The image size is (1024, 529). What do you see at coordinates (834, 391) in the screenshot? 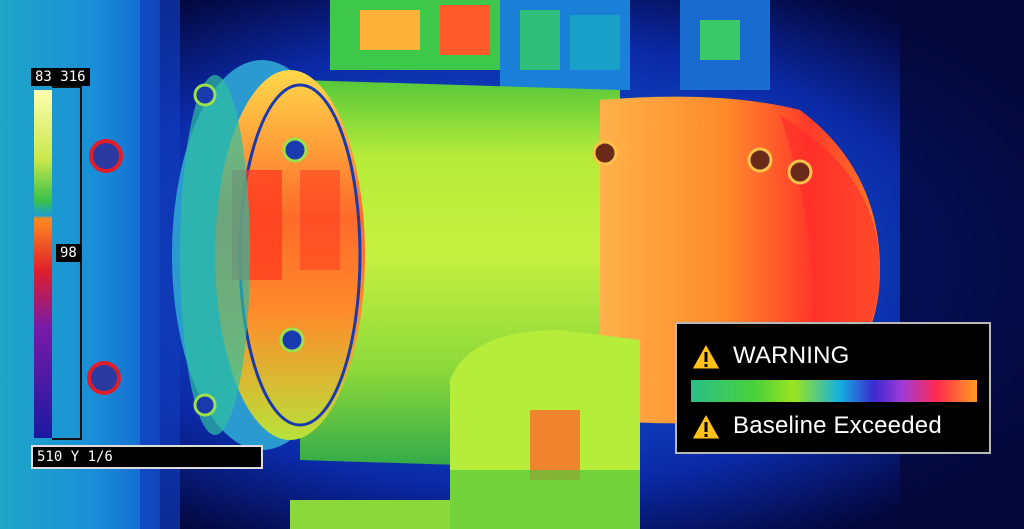
I see `warning-color-gradient` at bounding box center [834, 391].